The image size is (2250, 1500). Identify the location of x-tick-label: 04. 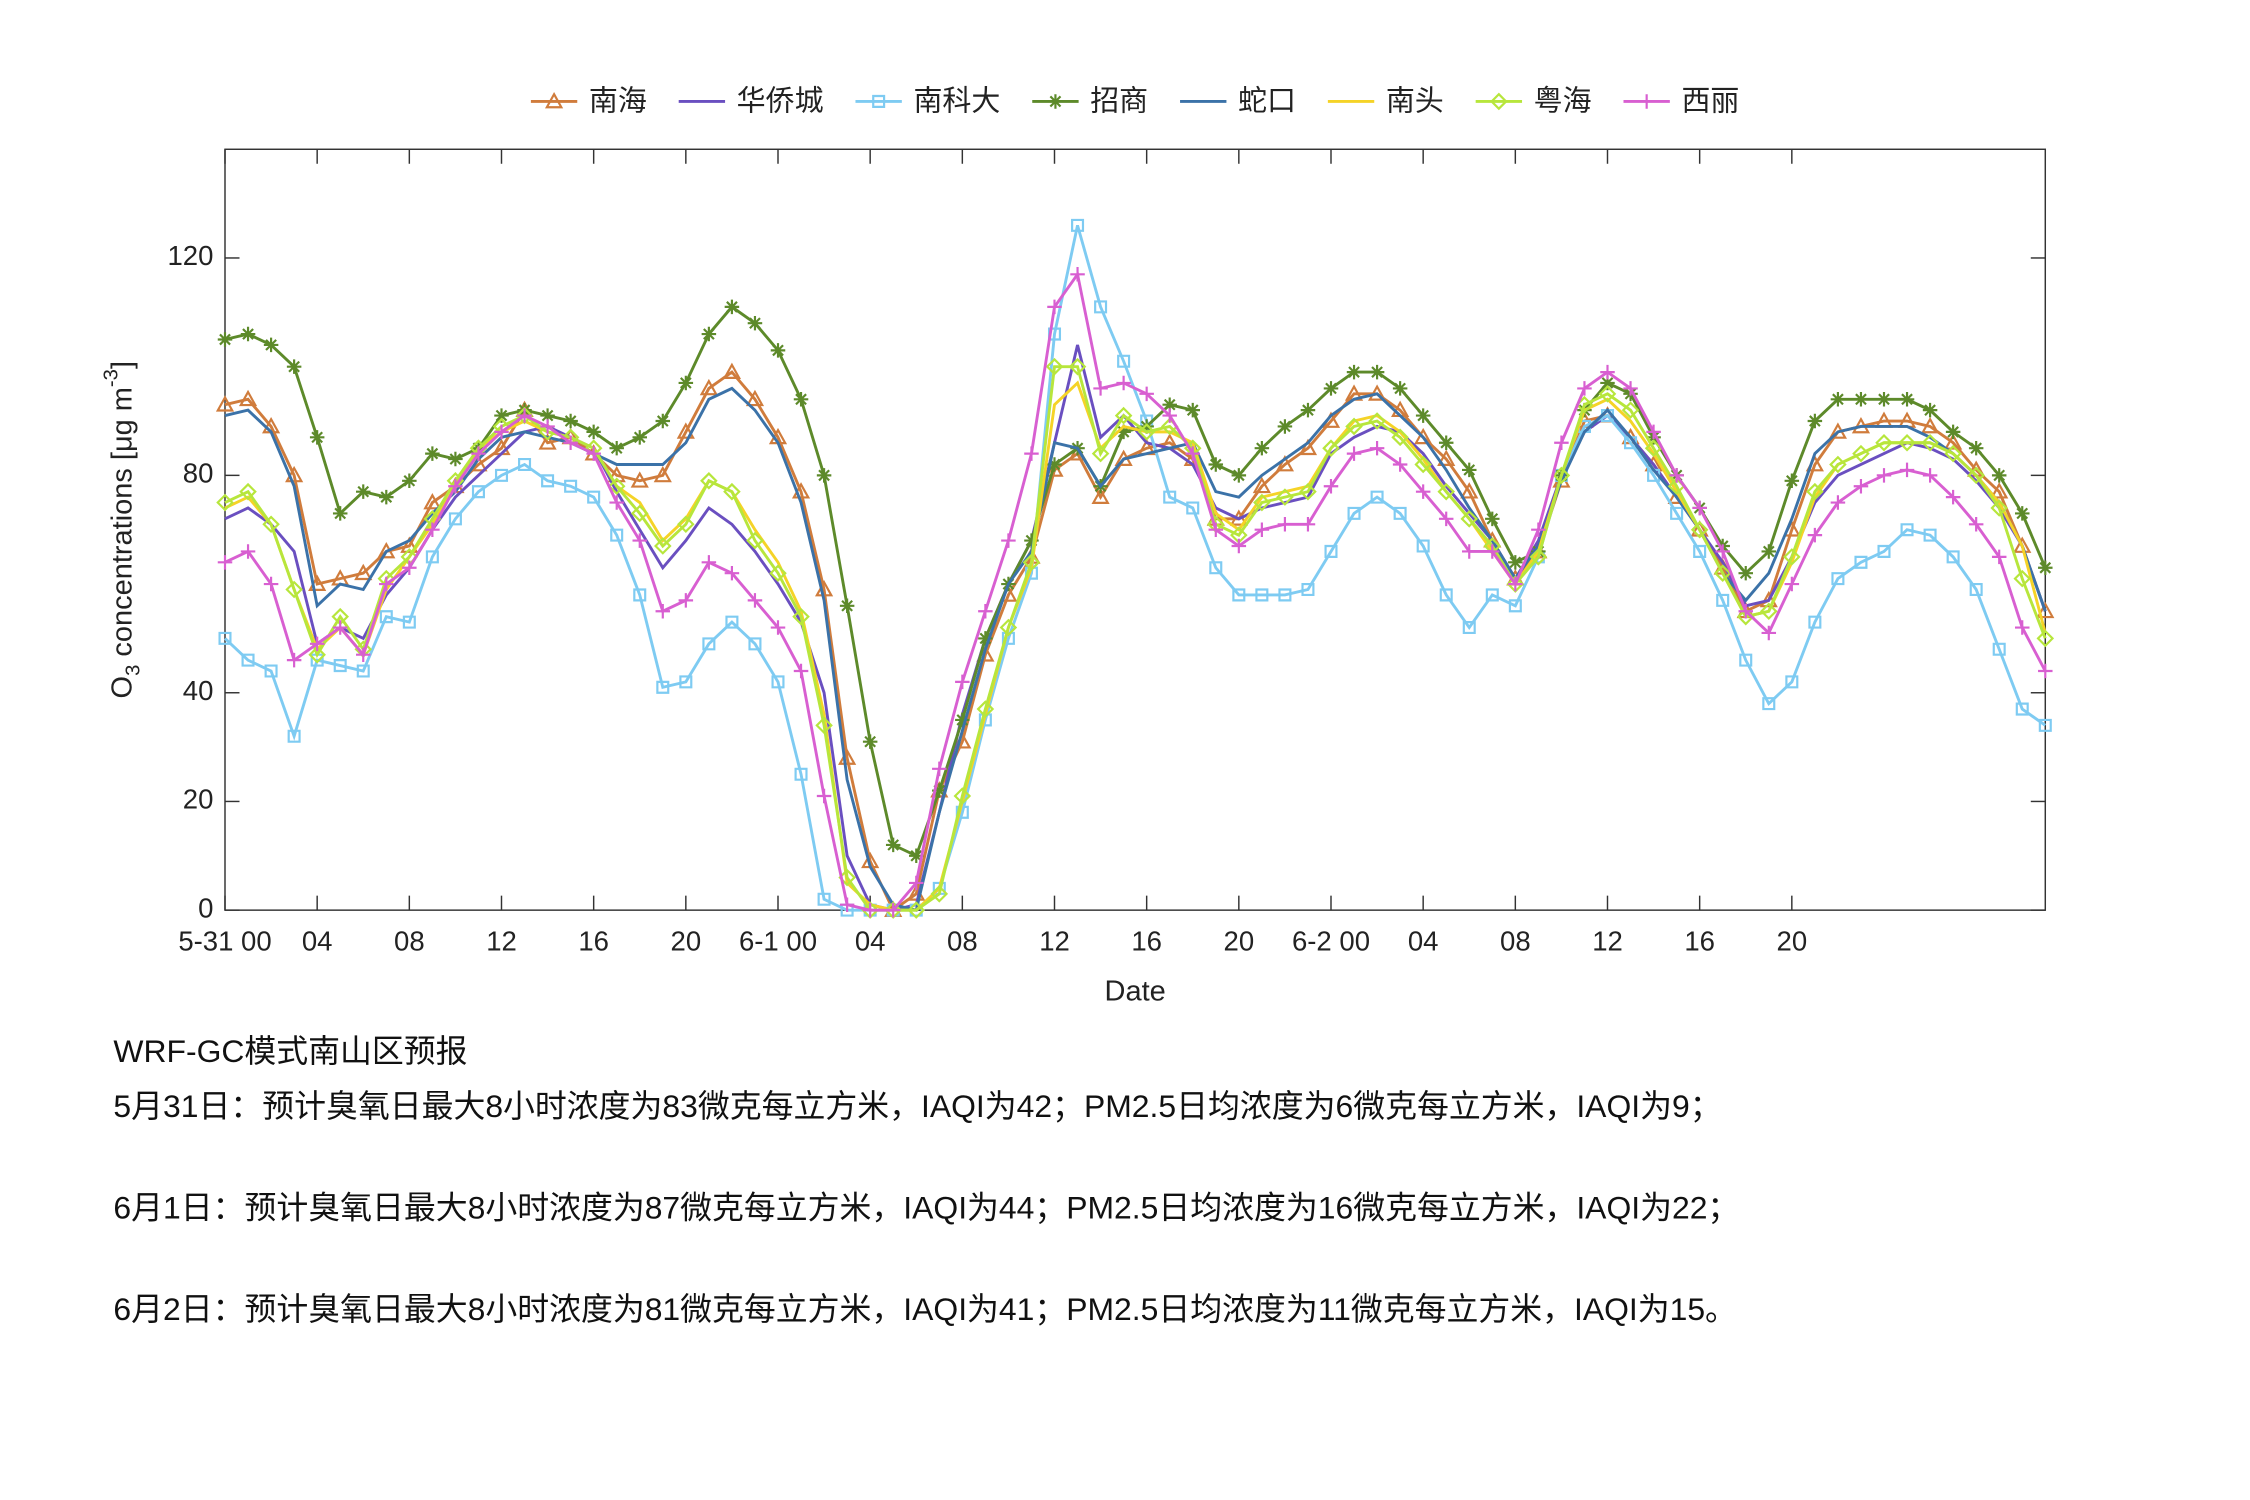
(870, 941).